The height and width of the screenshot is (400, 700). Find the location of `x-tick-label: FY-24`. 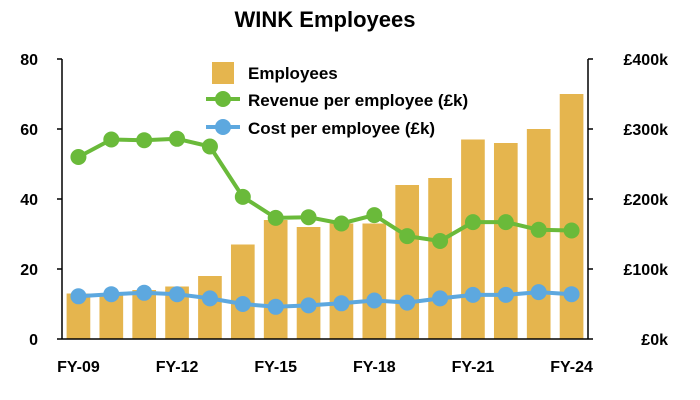

x-tick-label: FY-24 is located at coordinates (571, 367).